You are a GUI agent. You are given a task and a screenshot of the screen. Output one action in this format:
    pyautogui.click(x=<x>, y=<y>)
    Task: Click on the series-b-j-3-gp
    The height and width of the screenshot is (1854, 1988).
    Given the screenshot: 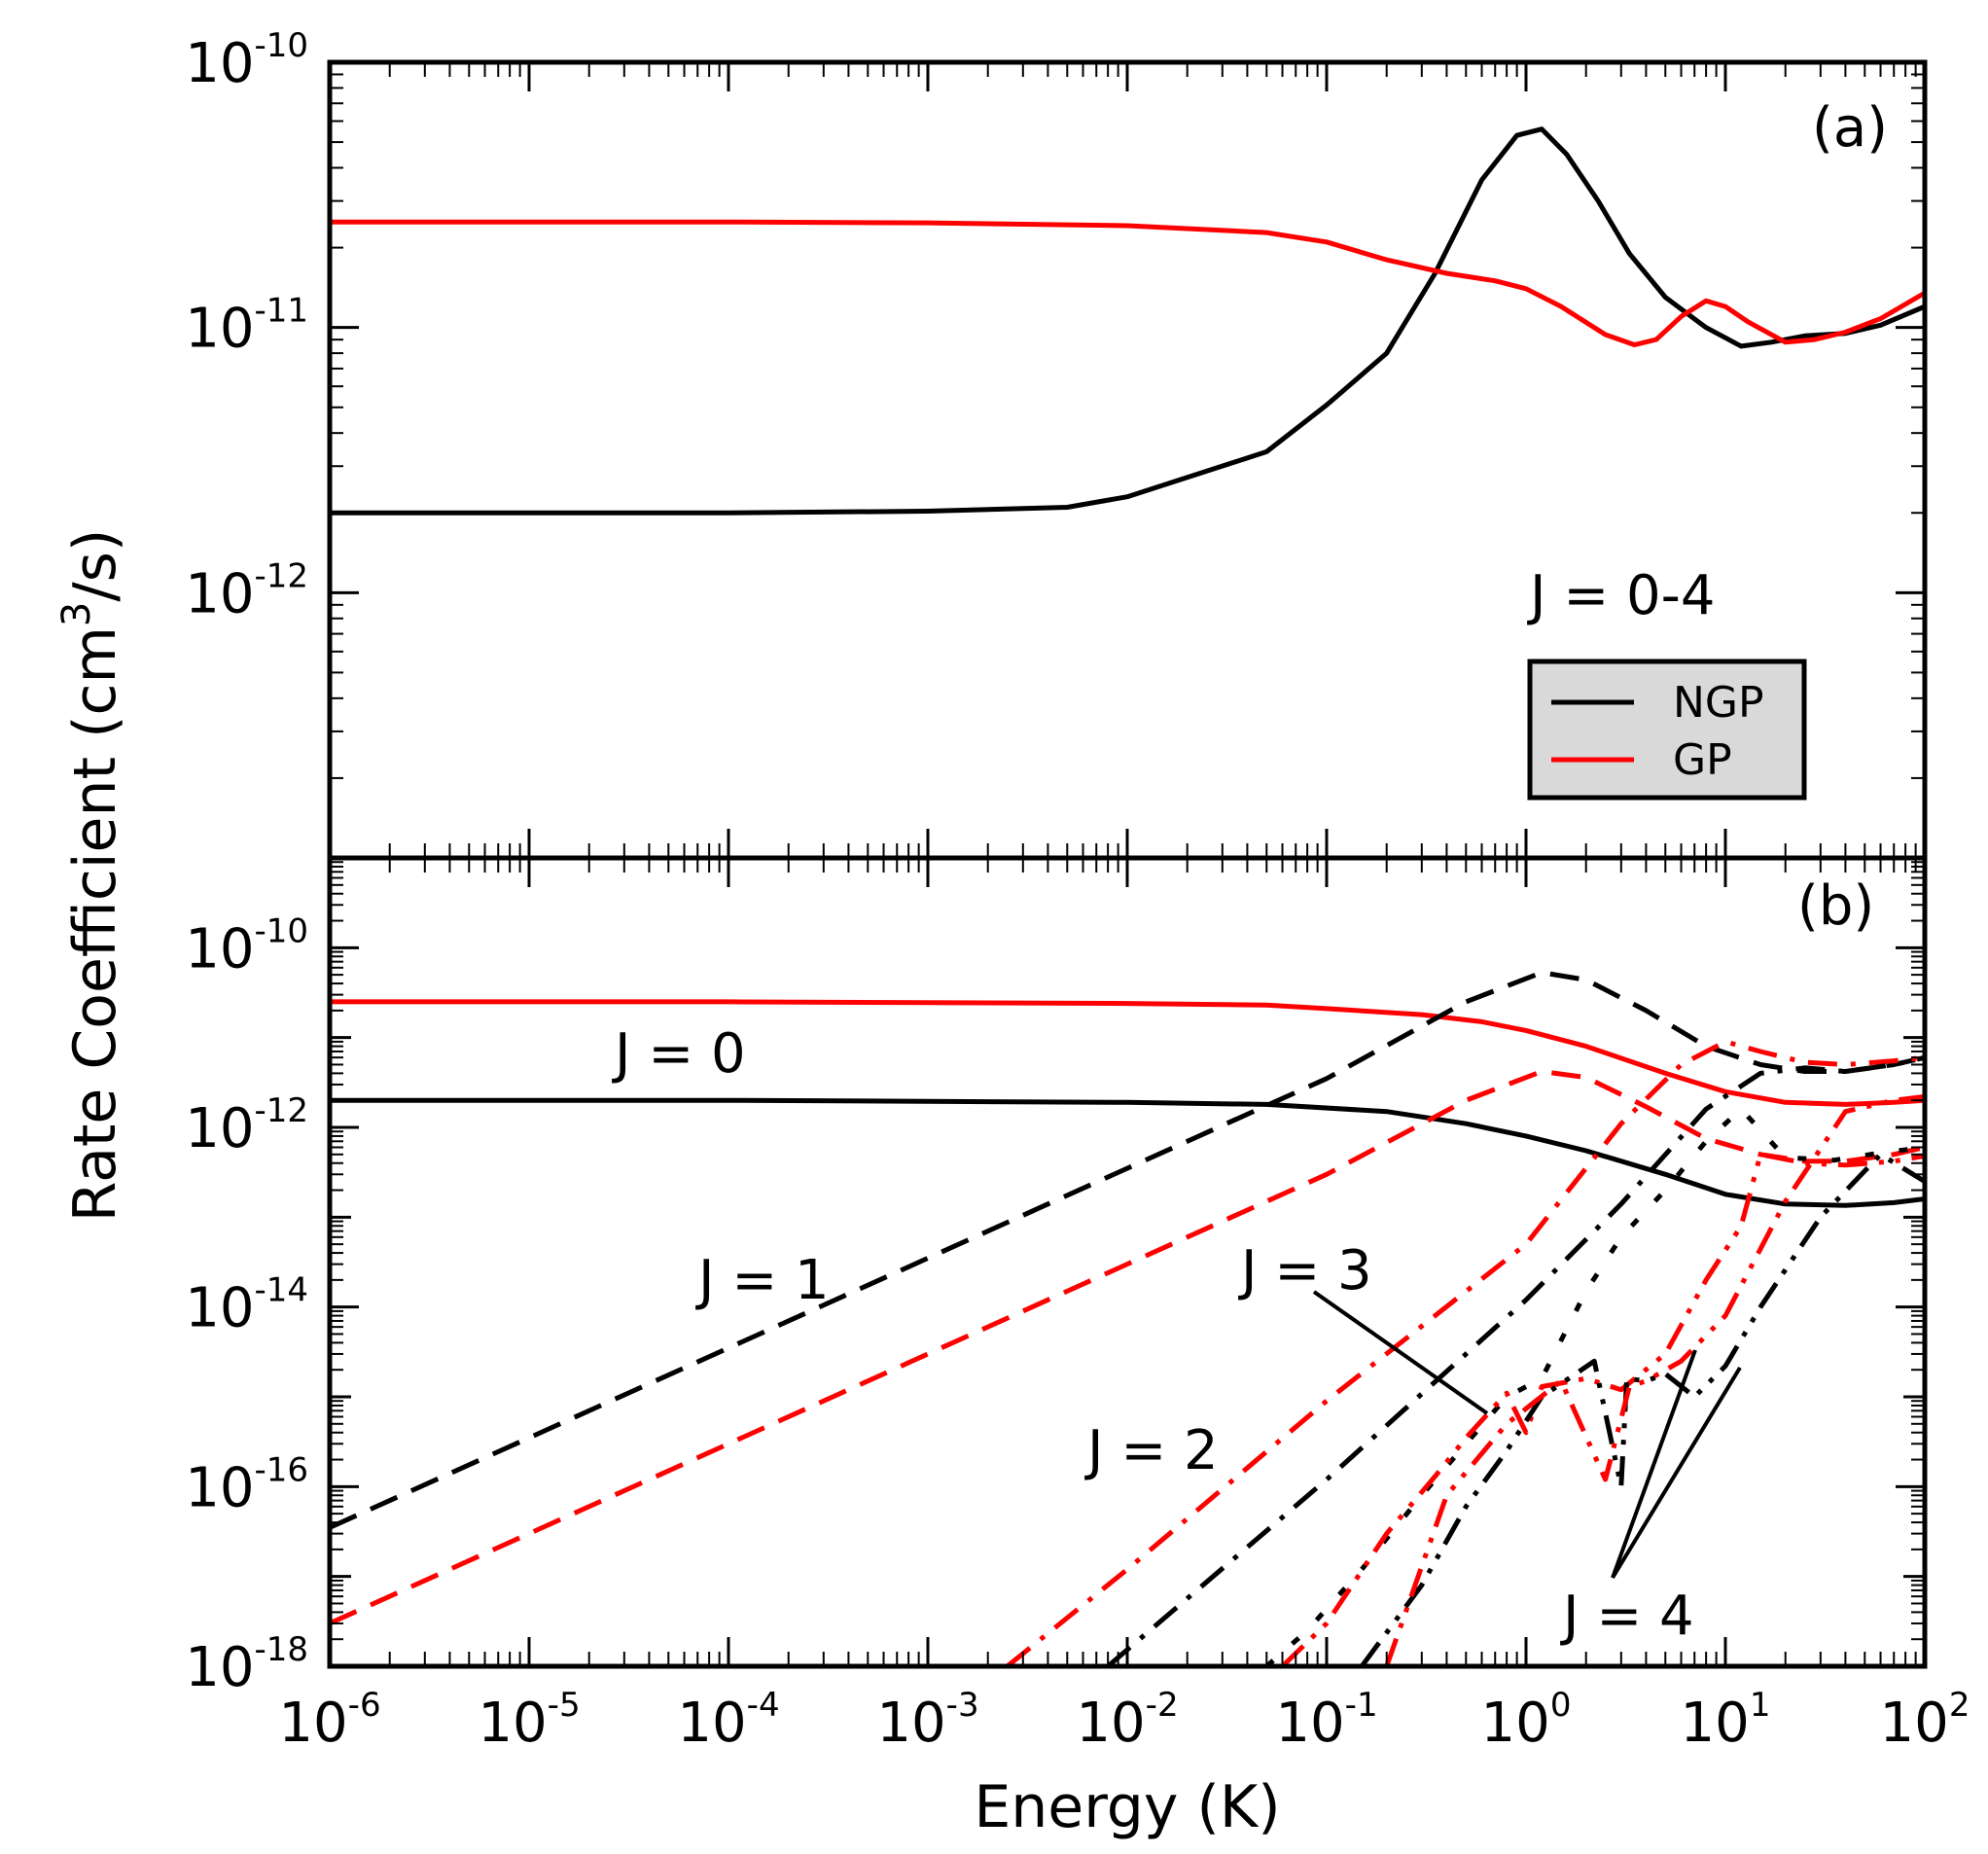 What is the action you would take?
    pyautogui.click(x=1602, y=1409)
    